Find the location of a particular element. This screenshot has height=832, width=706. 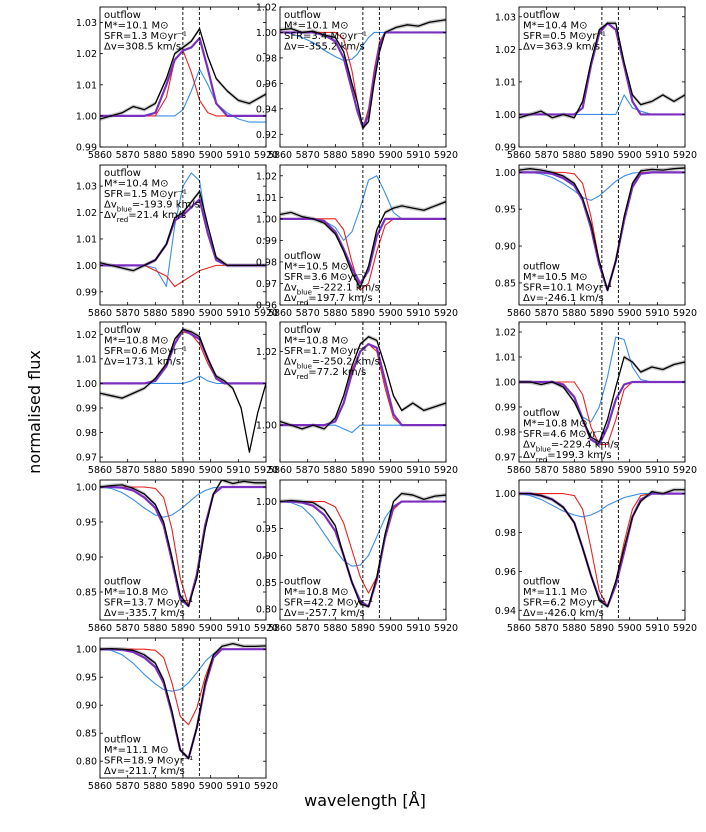

y-tick-label: 0.80 is located at coordinates (266, 610).